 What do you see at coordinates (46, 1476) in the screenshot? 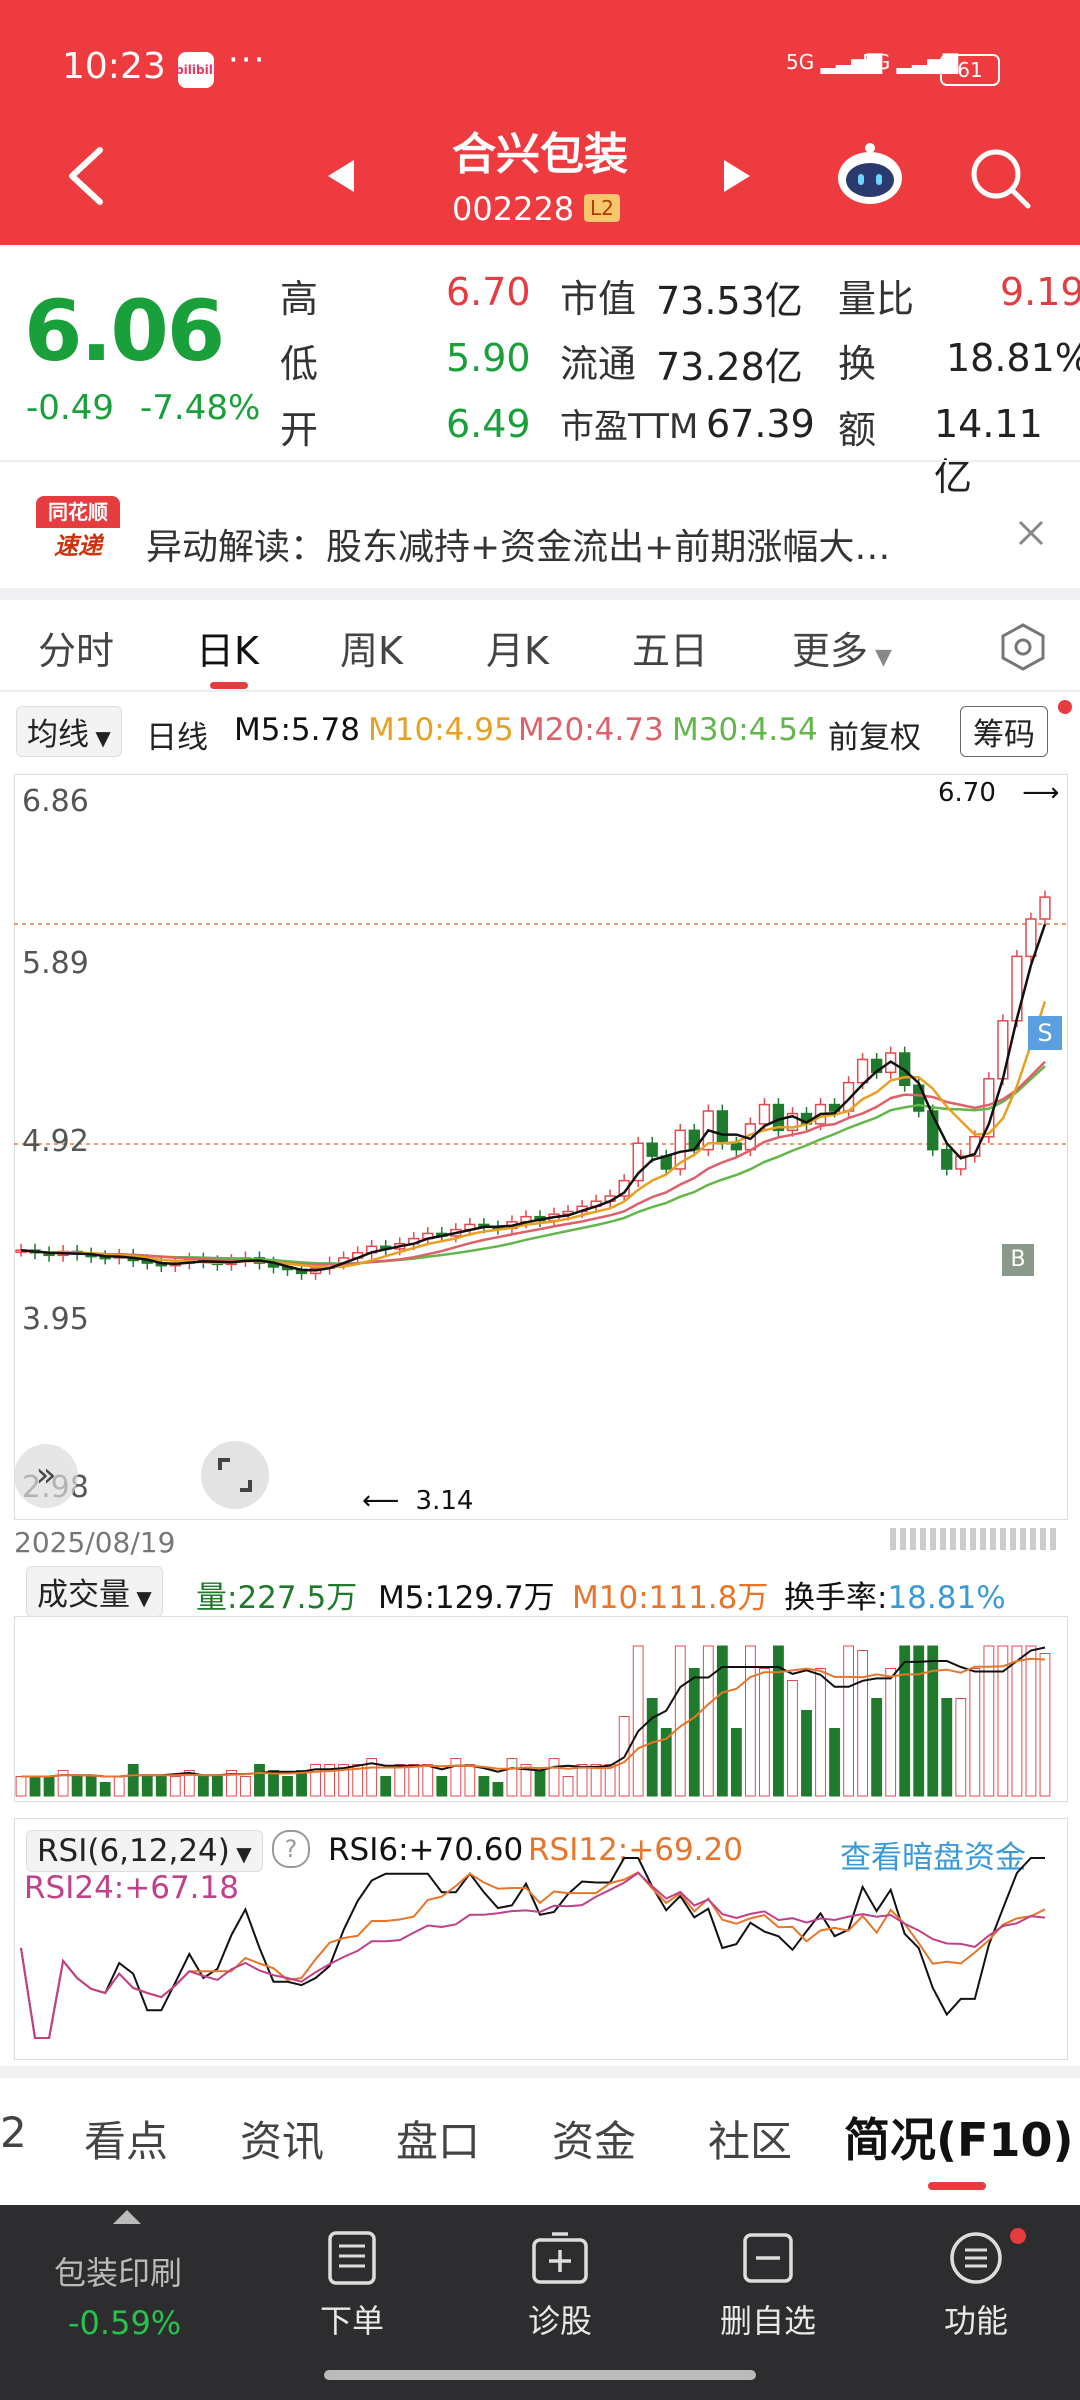
I see `expand-left-icon: »` at bounding box center [46, 1476].